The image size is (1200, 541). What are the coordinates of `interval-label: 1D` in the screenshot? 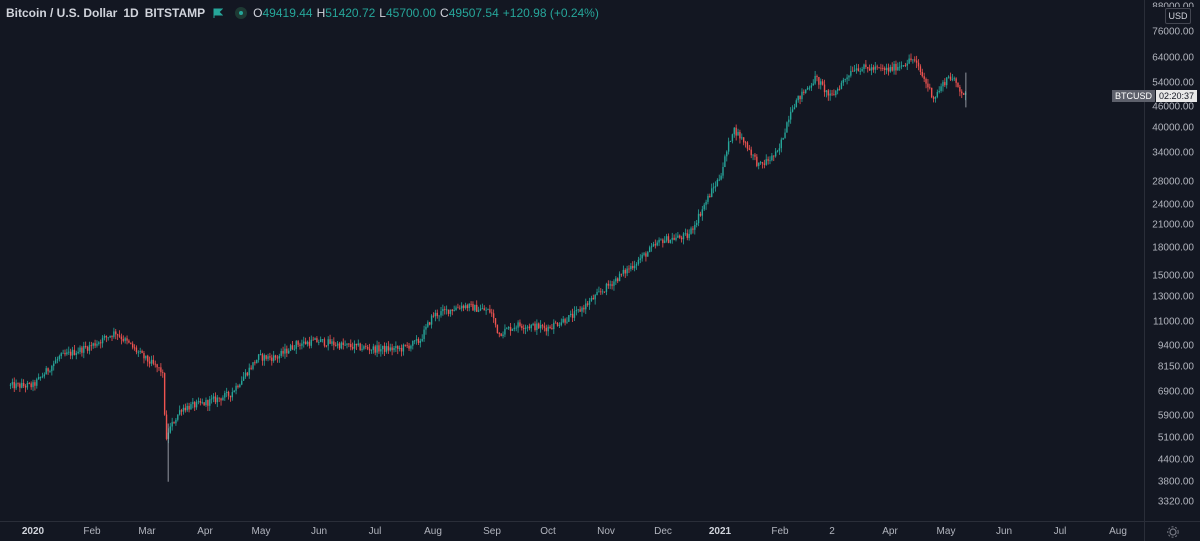 It's located at (131, 13).